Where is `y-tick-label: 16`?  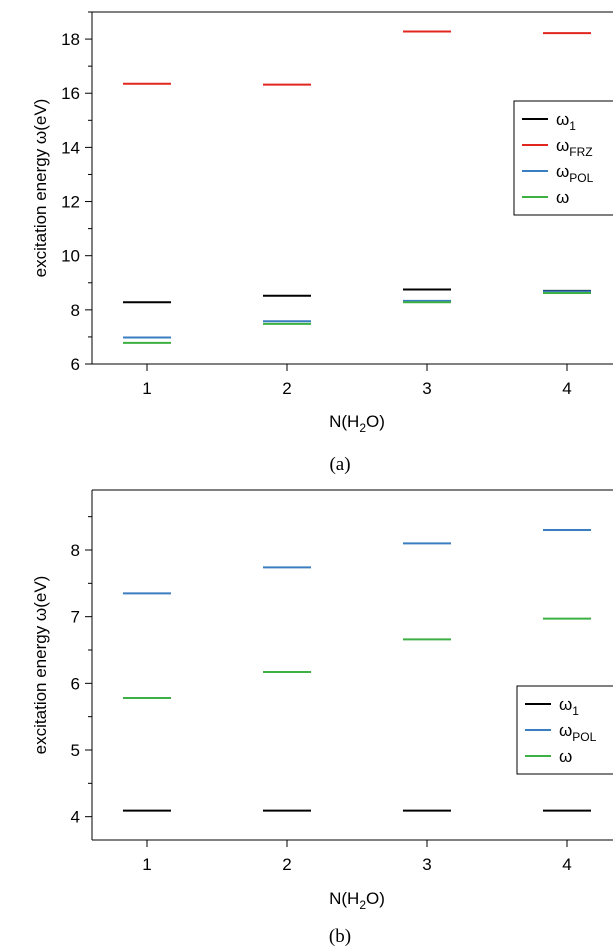
y-tick-label: 16 is located at coordinates (70, 93).